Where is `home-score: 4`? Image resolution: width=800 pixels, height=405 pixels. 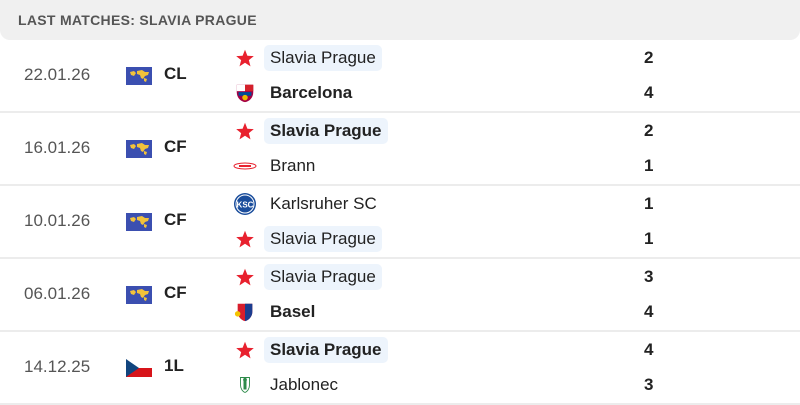 home-score: 4 is located at coordinates (649, 349).